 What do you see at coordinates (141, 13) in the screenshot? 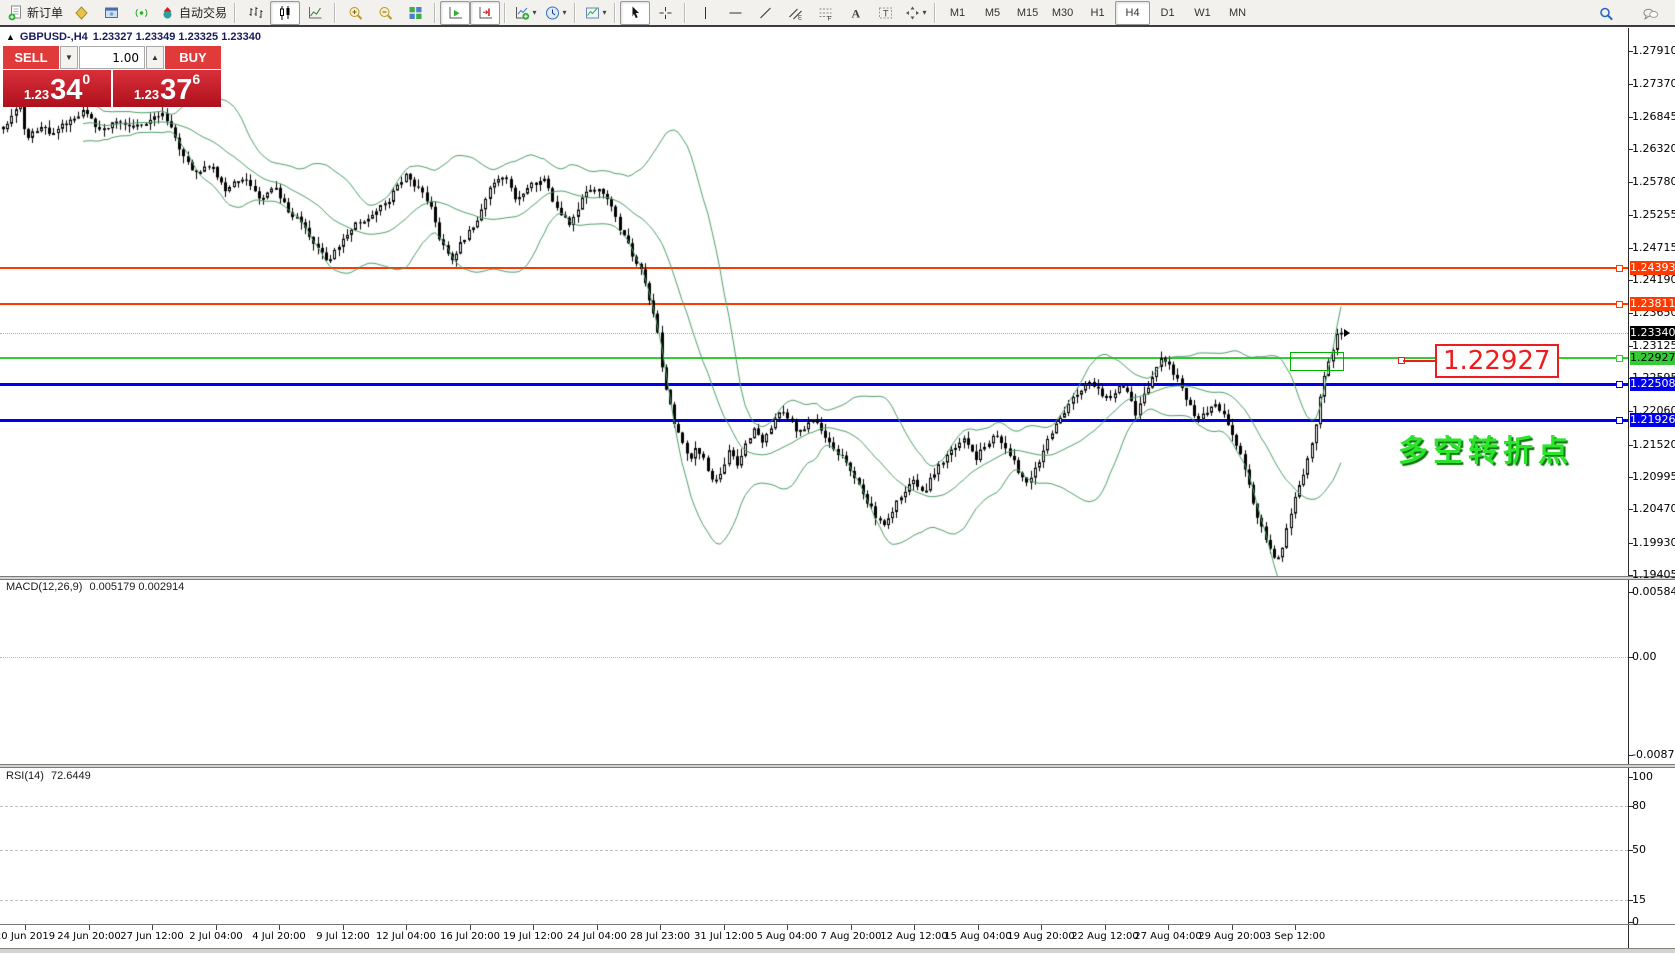
I see `signals-button` at bounding box center [141, 13].